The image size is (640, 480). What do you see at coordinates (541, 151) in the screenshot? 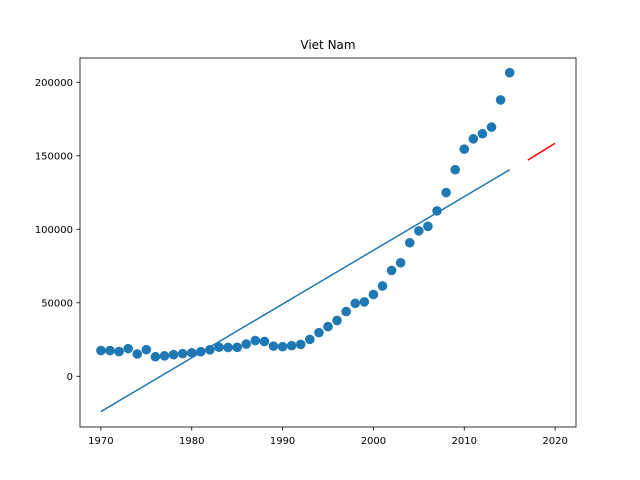
I see `forecast-line` at bounding box center [541, 151].